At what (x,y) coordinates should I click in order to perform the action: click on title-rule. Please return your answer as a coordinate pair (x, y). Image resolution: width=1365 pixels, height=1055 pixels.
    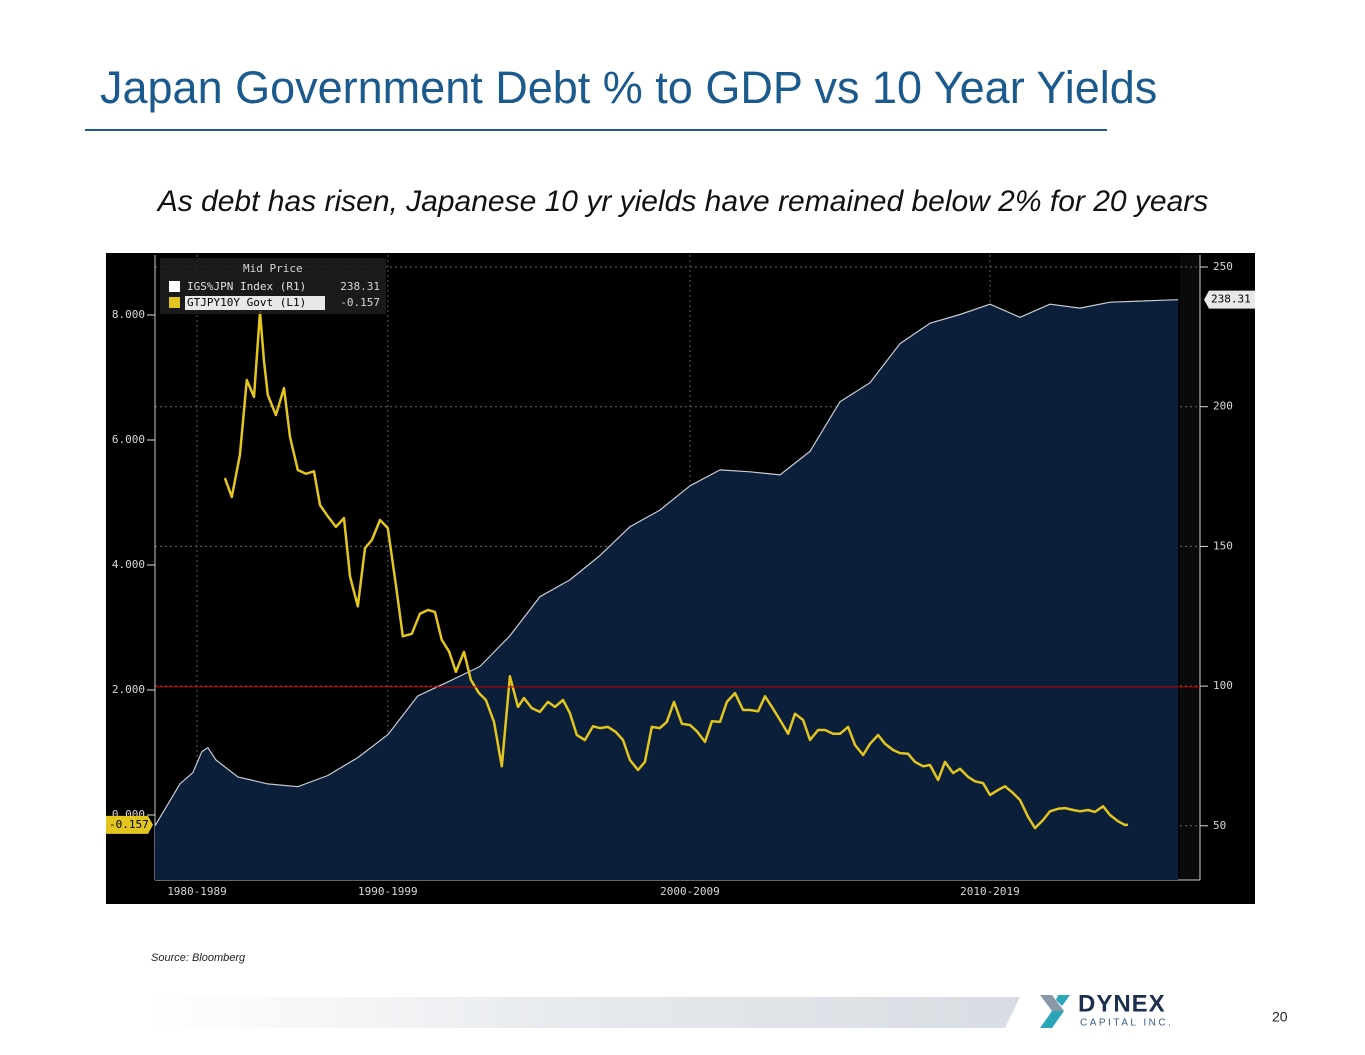
    Looking at the image, I should click on (596, 130).